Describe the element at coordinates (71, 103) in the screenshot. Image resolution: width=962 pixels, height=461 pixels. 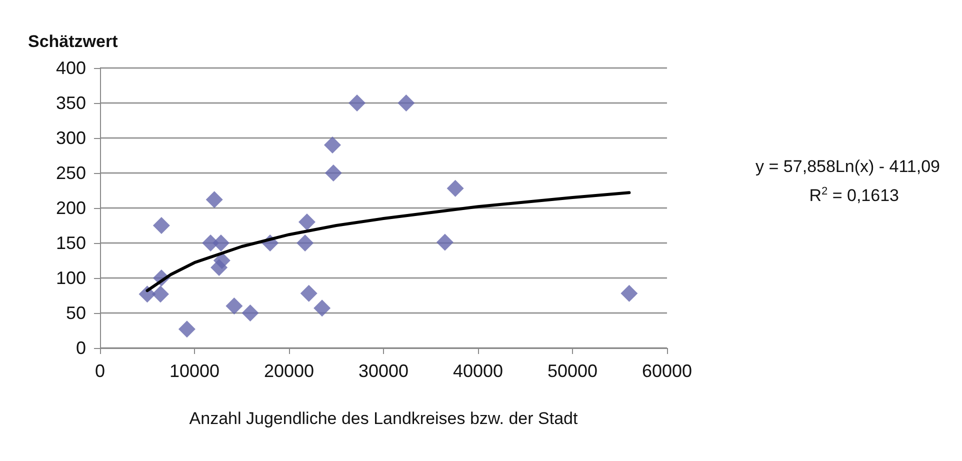
I see `y-tick-label: 350` at that location.